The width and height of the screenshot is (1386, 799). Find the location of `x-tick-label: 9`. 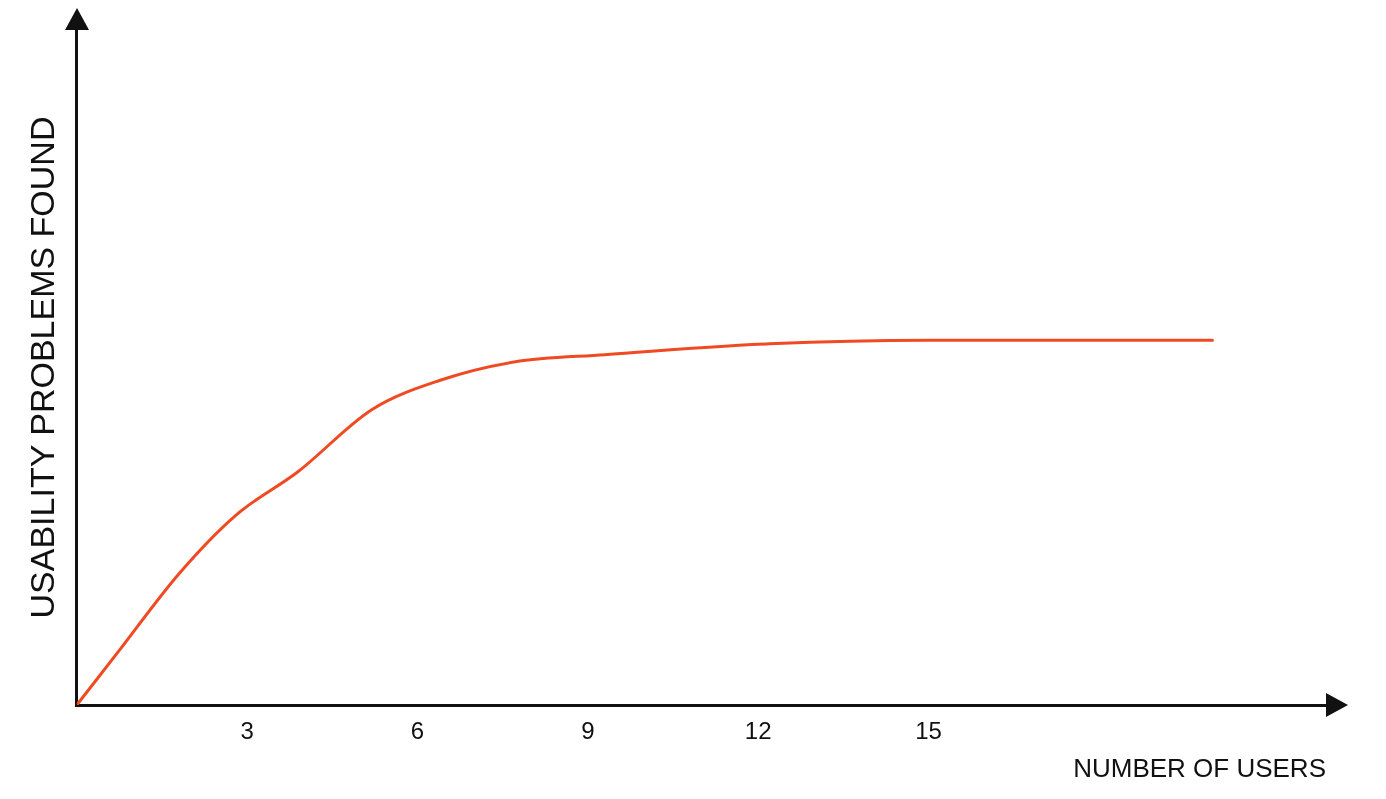

x-tick-label: 9 is located at coordinates (588, 731).